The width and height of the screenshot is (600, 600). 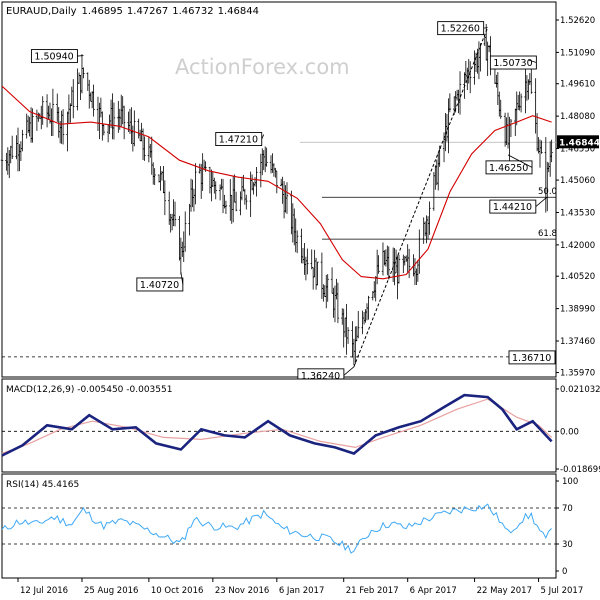 I want to click on rsi-tick-label: 0, so click(x=564, y=572).